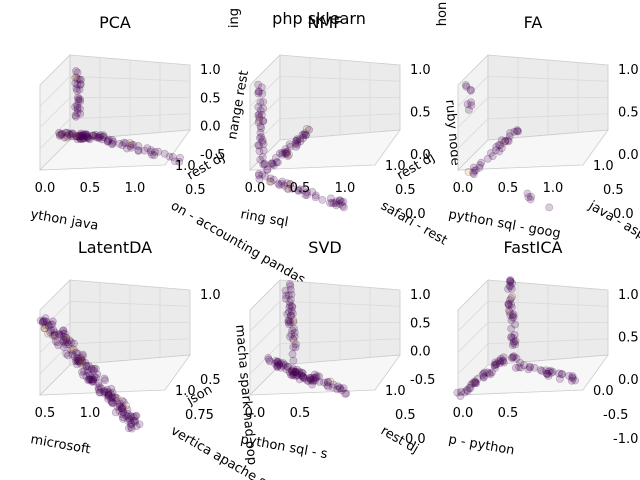 The height and width of the screenshot is (480, 640). Describe the element at coordinates (195, 190) in the screenshot. I see `y-tick-label: 0.5` at that location.